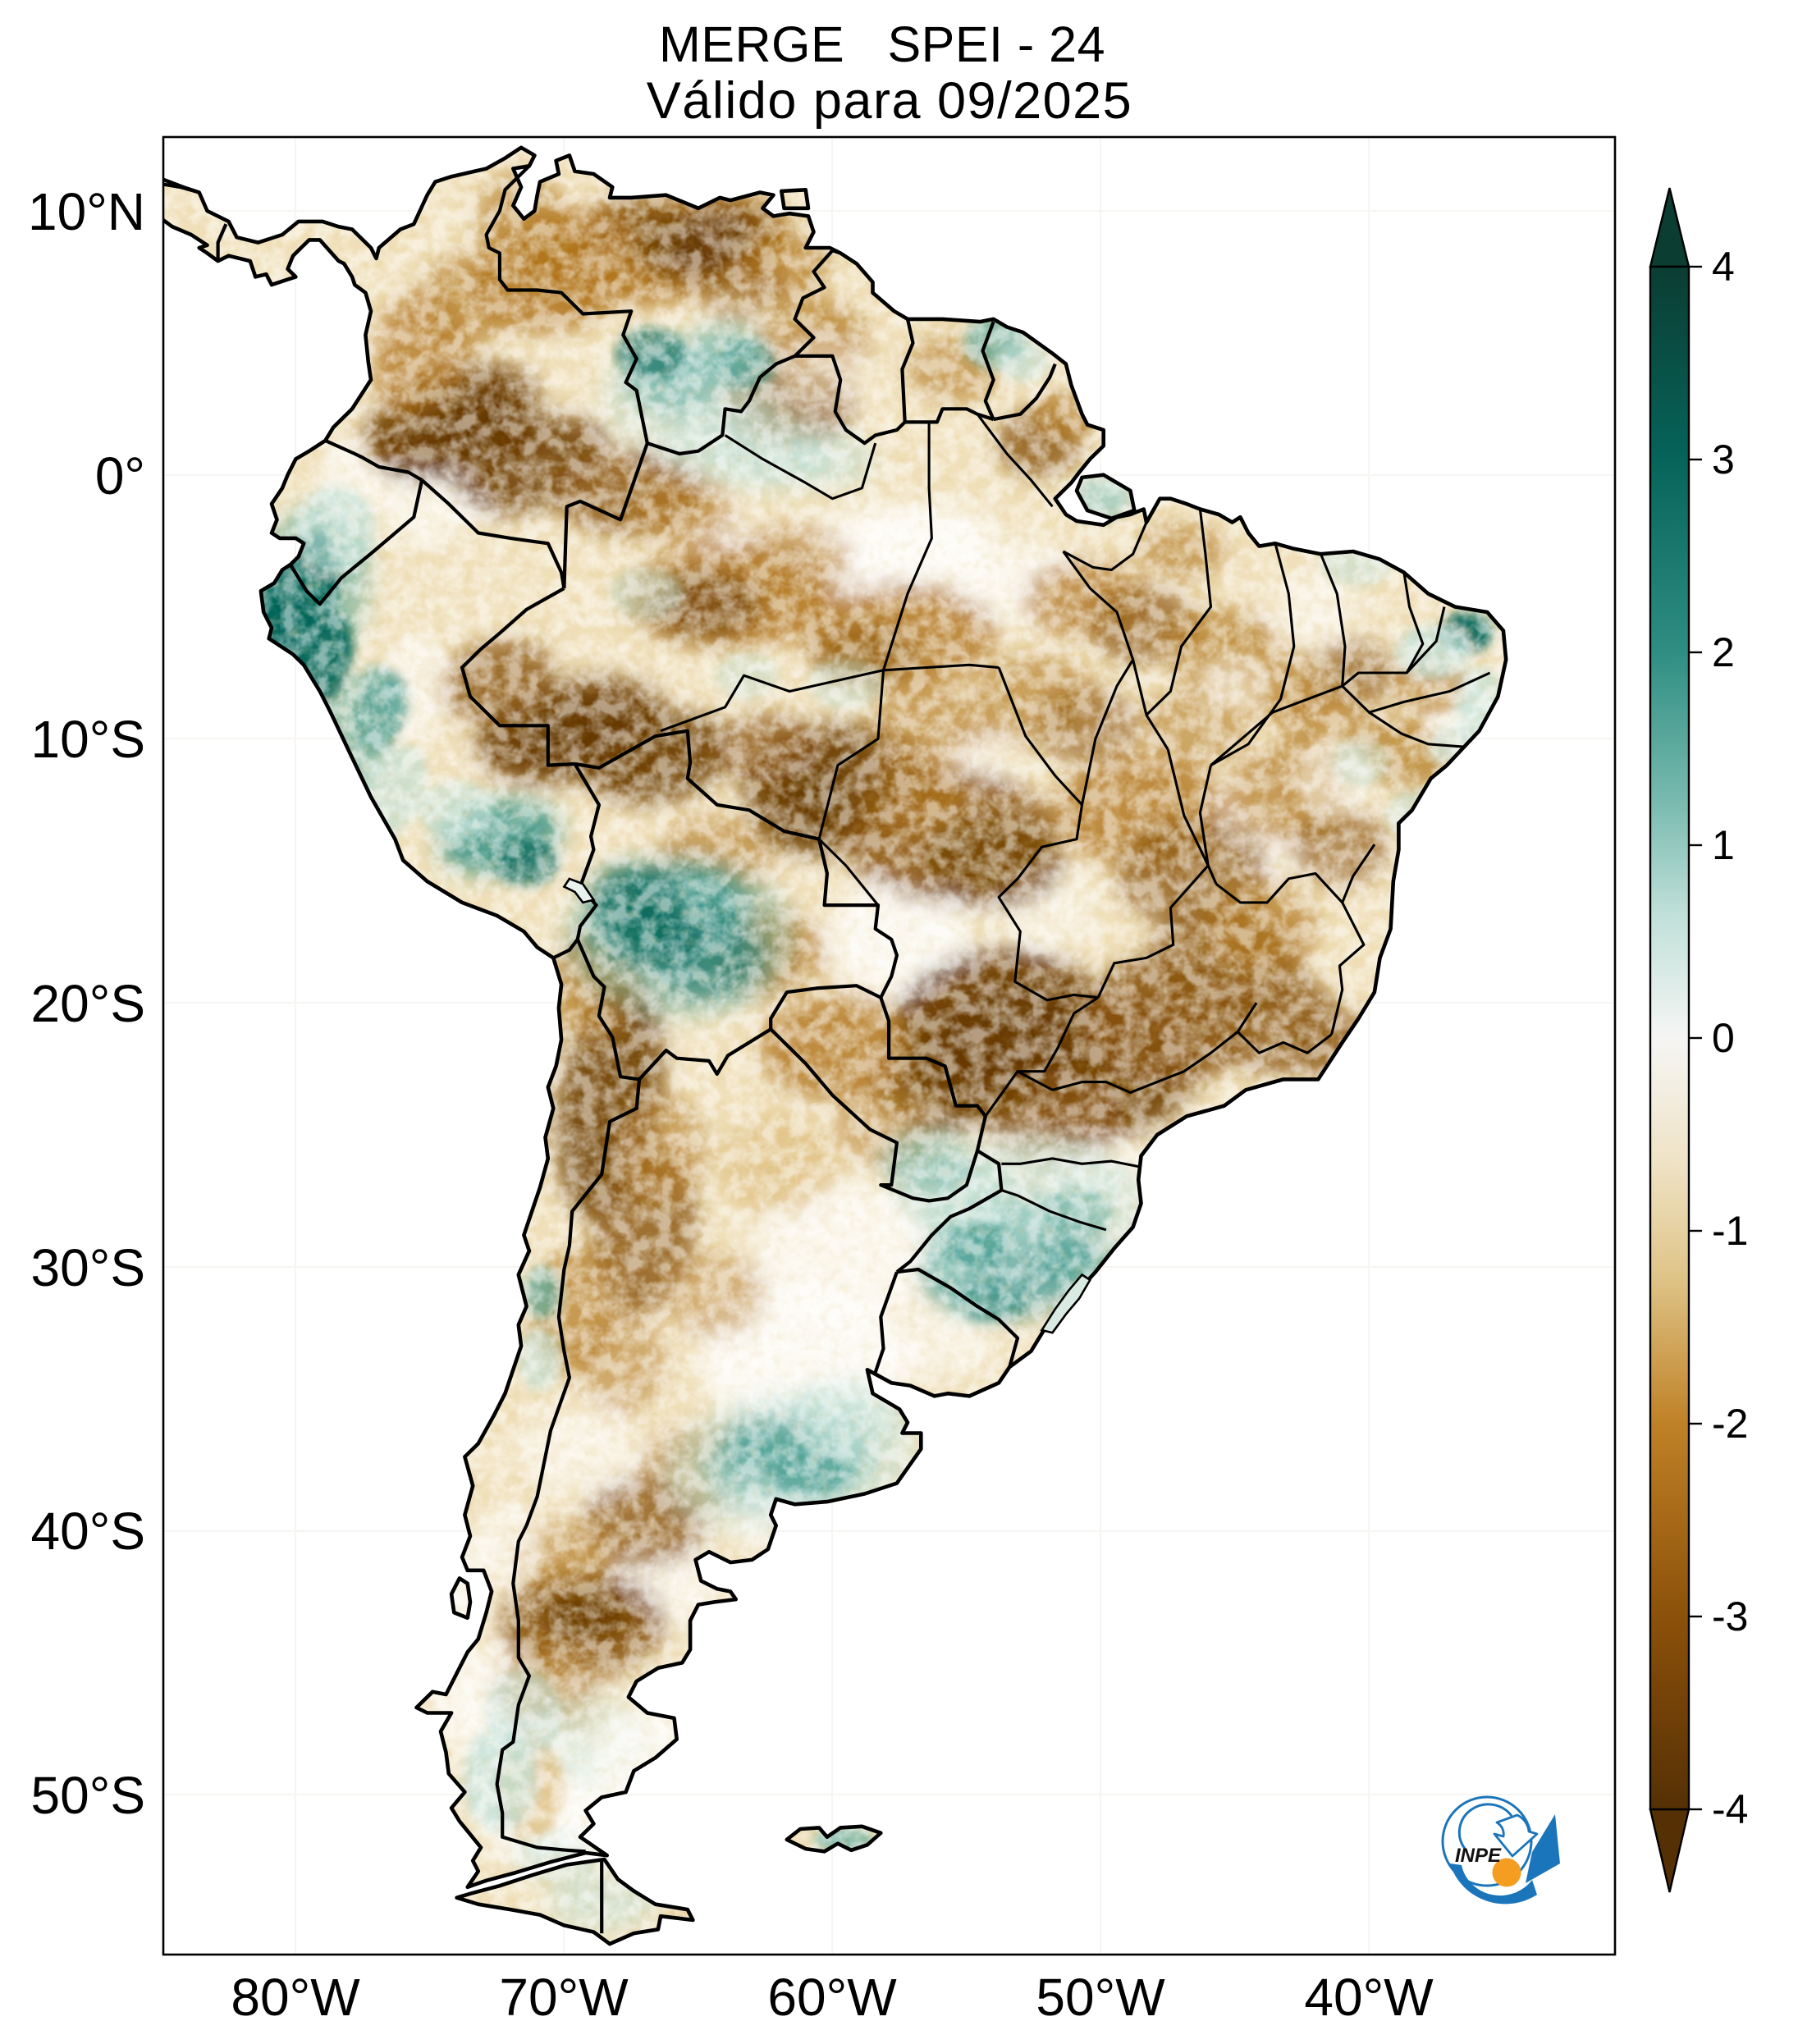 This screenshot has height=2044, width=1798. What do you see at coordinates (88, 1795) in the screenshot?
I see `svg-text: 50°S` at bounding box center [88, 1795].